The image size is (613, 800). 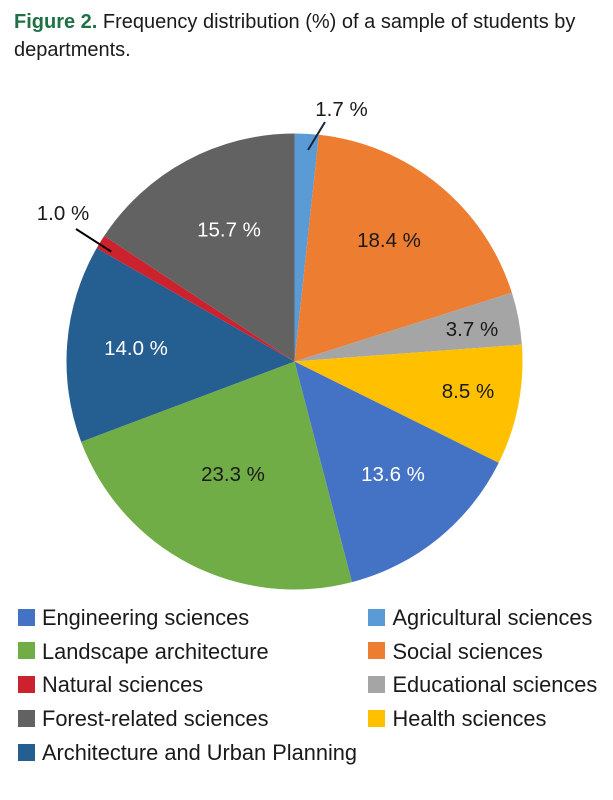 I want to click on svg-text: 23.3 %, so click(x=233, y=474).